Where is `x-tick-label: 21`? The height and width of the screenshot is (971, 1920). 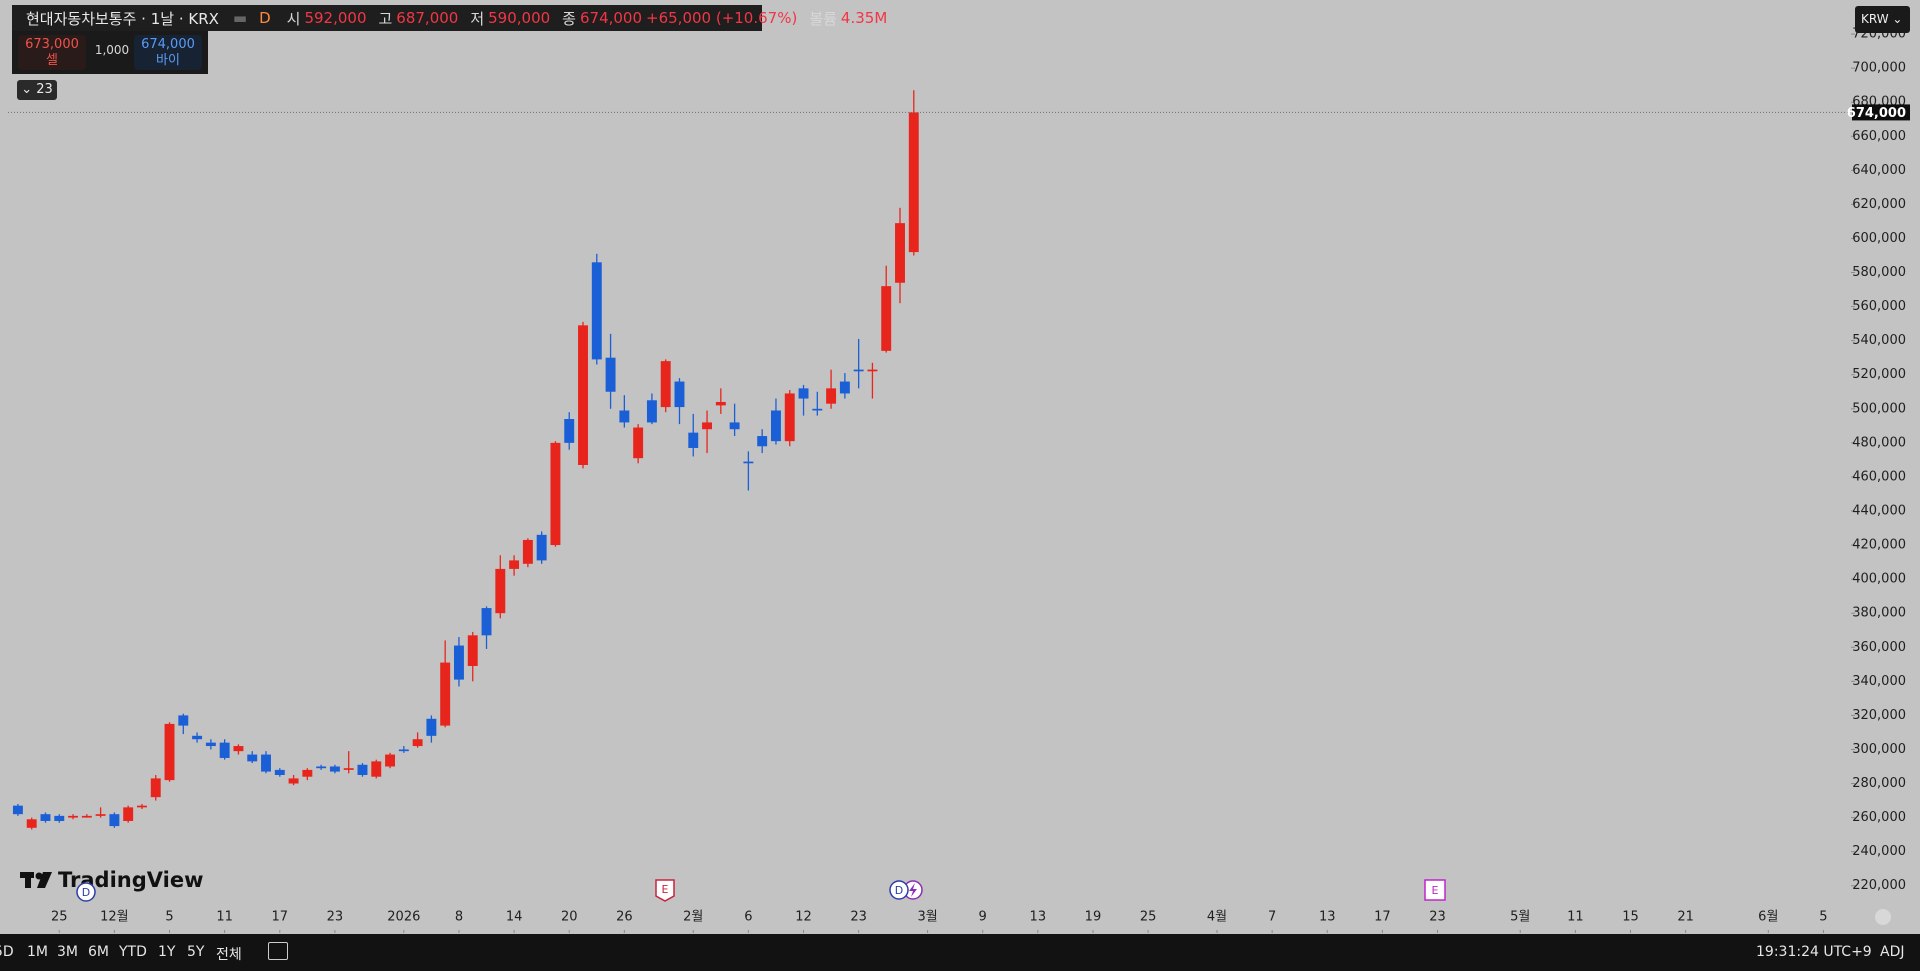
x-tick-label: 21 is located at coordinates (1685, 917).